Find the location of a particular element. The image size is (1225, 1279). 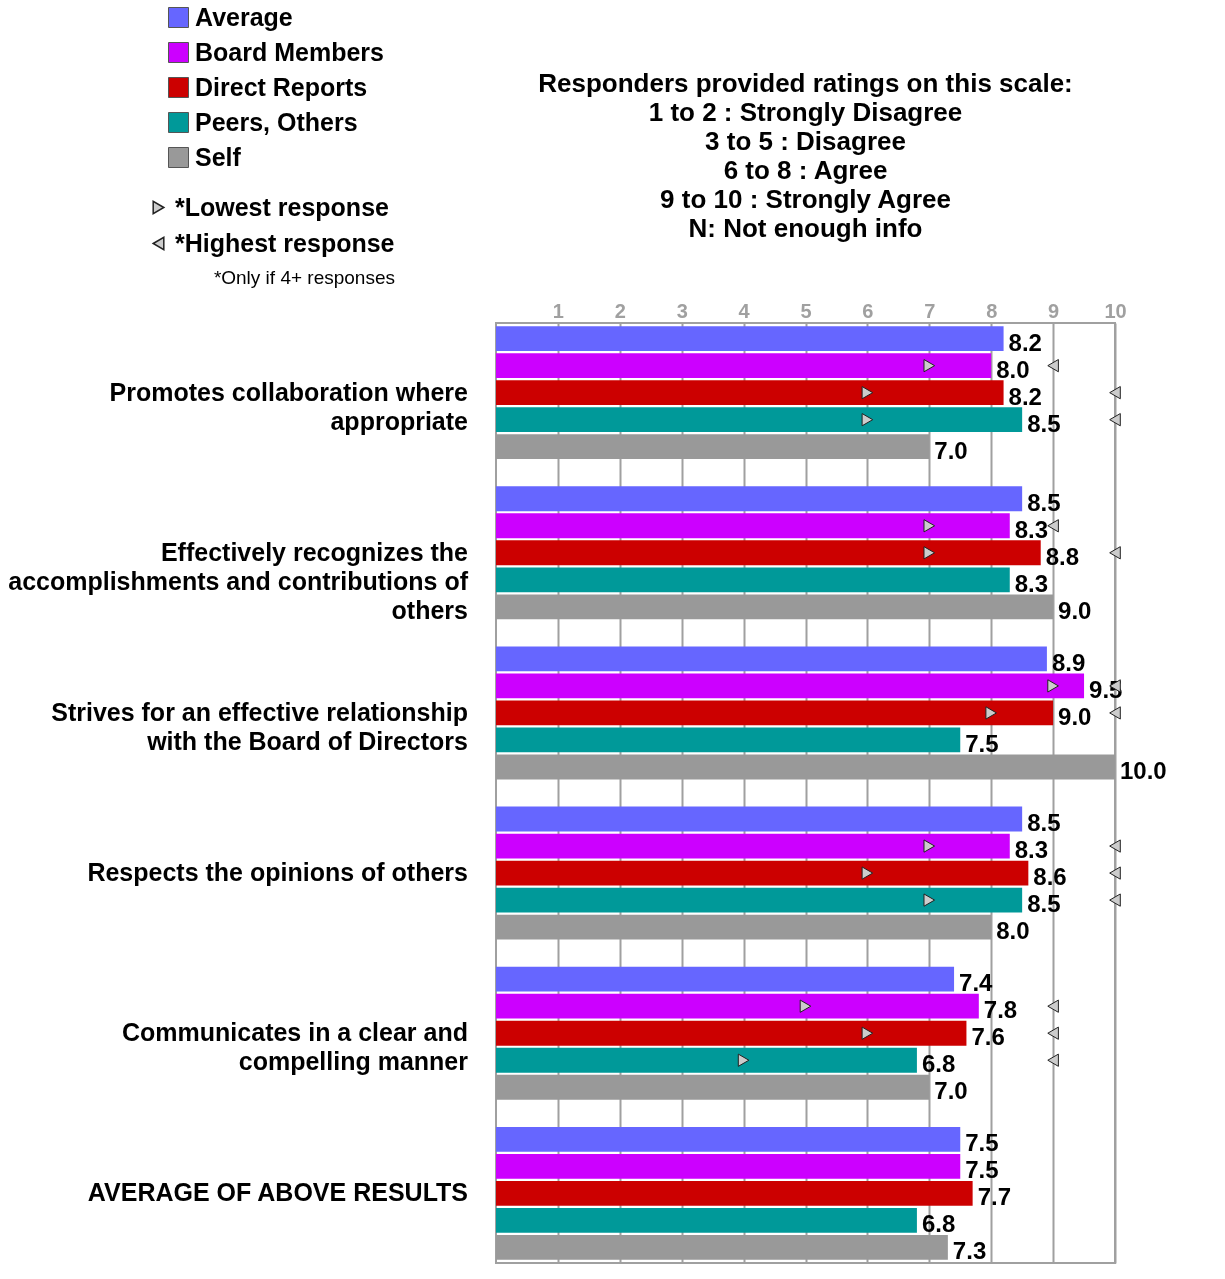

legend-label: Board Members is located at coordinates (289, 51).